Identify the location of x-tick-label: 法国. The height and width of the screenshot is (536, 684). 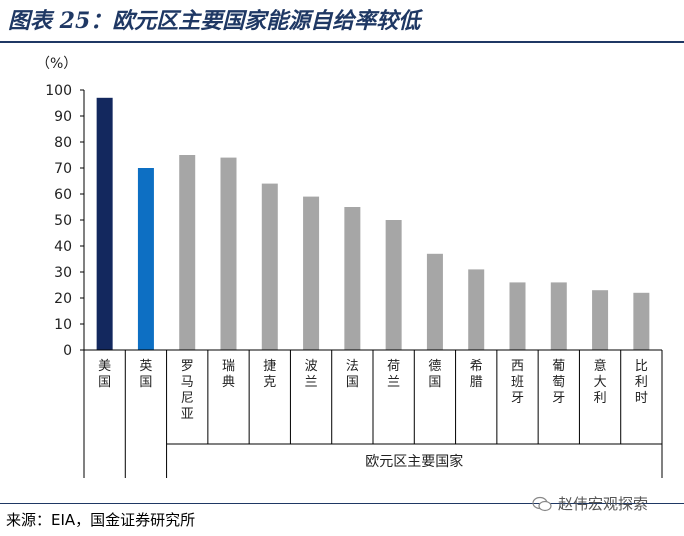
(352, 374).